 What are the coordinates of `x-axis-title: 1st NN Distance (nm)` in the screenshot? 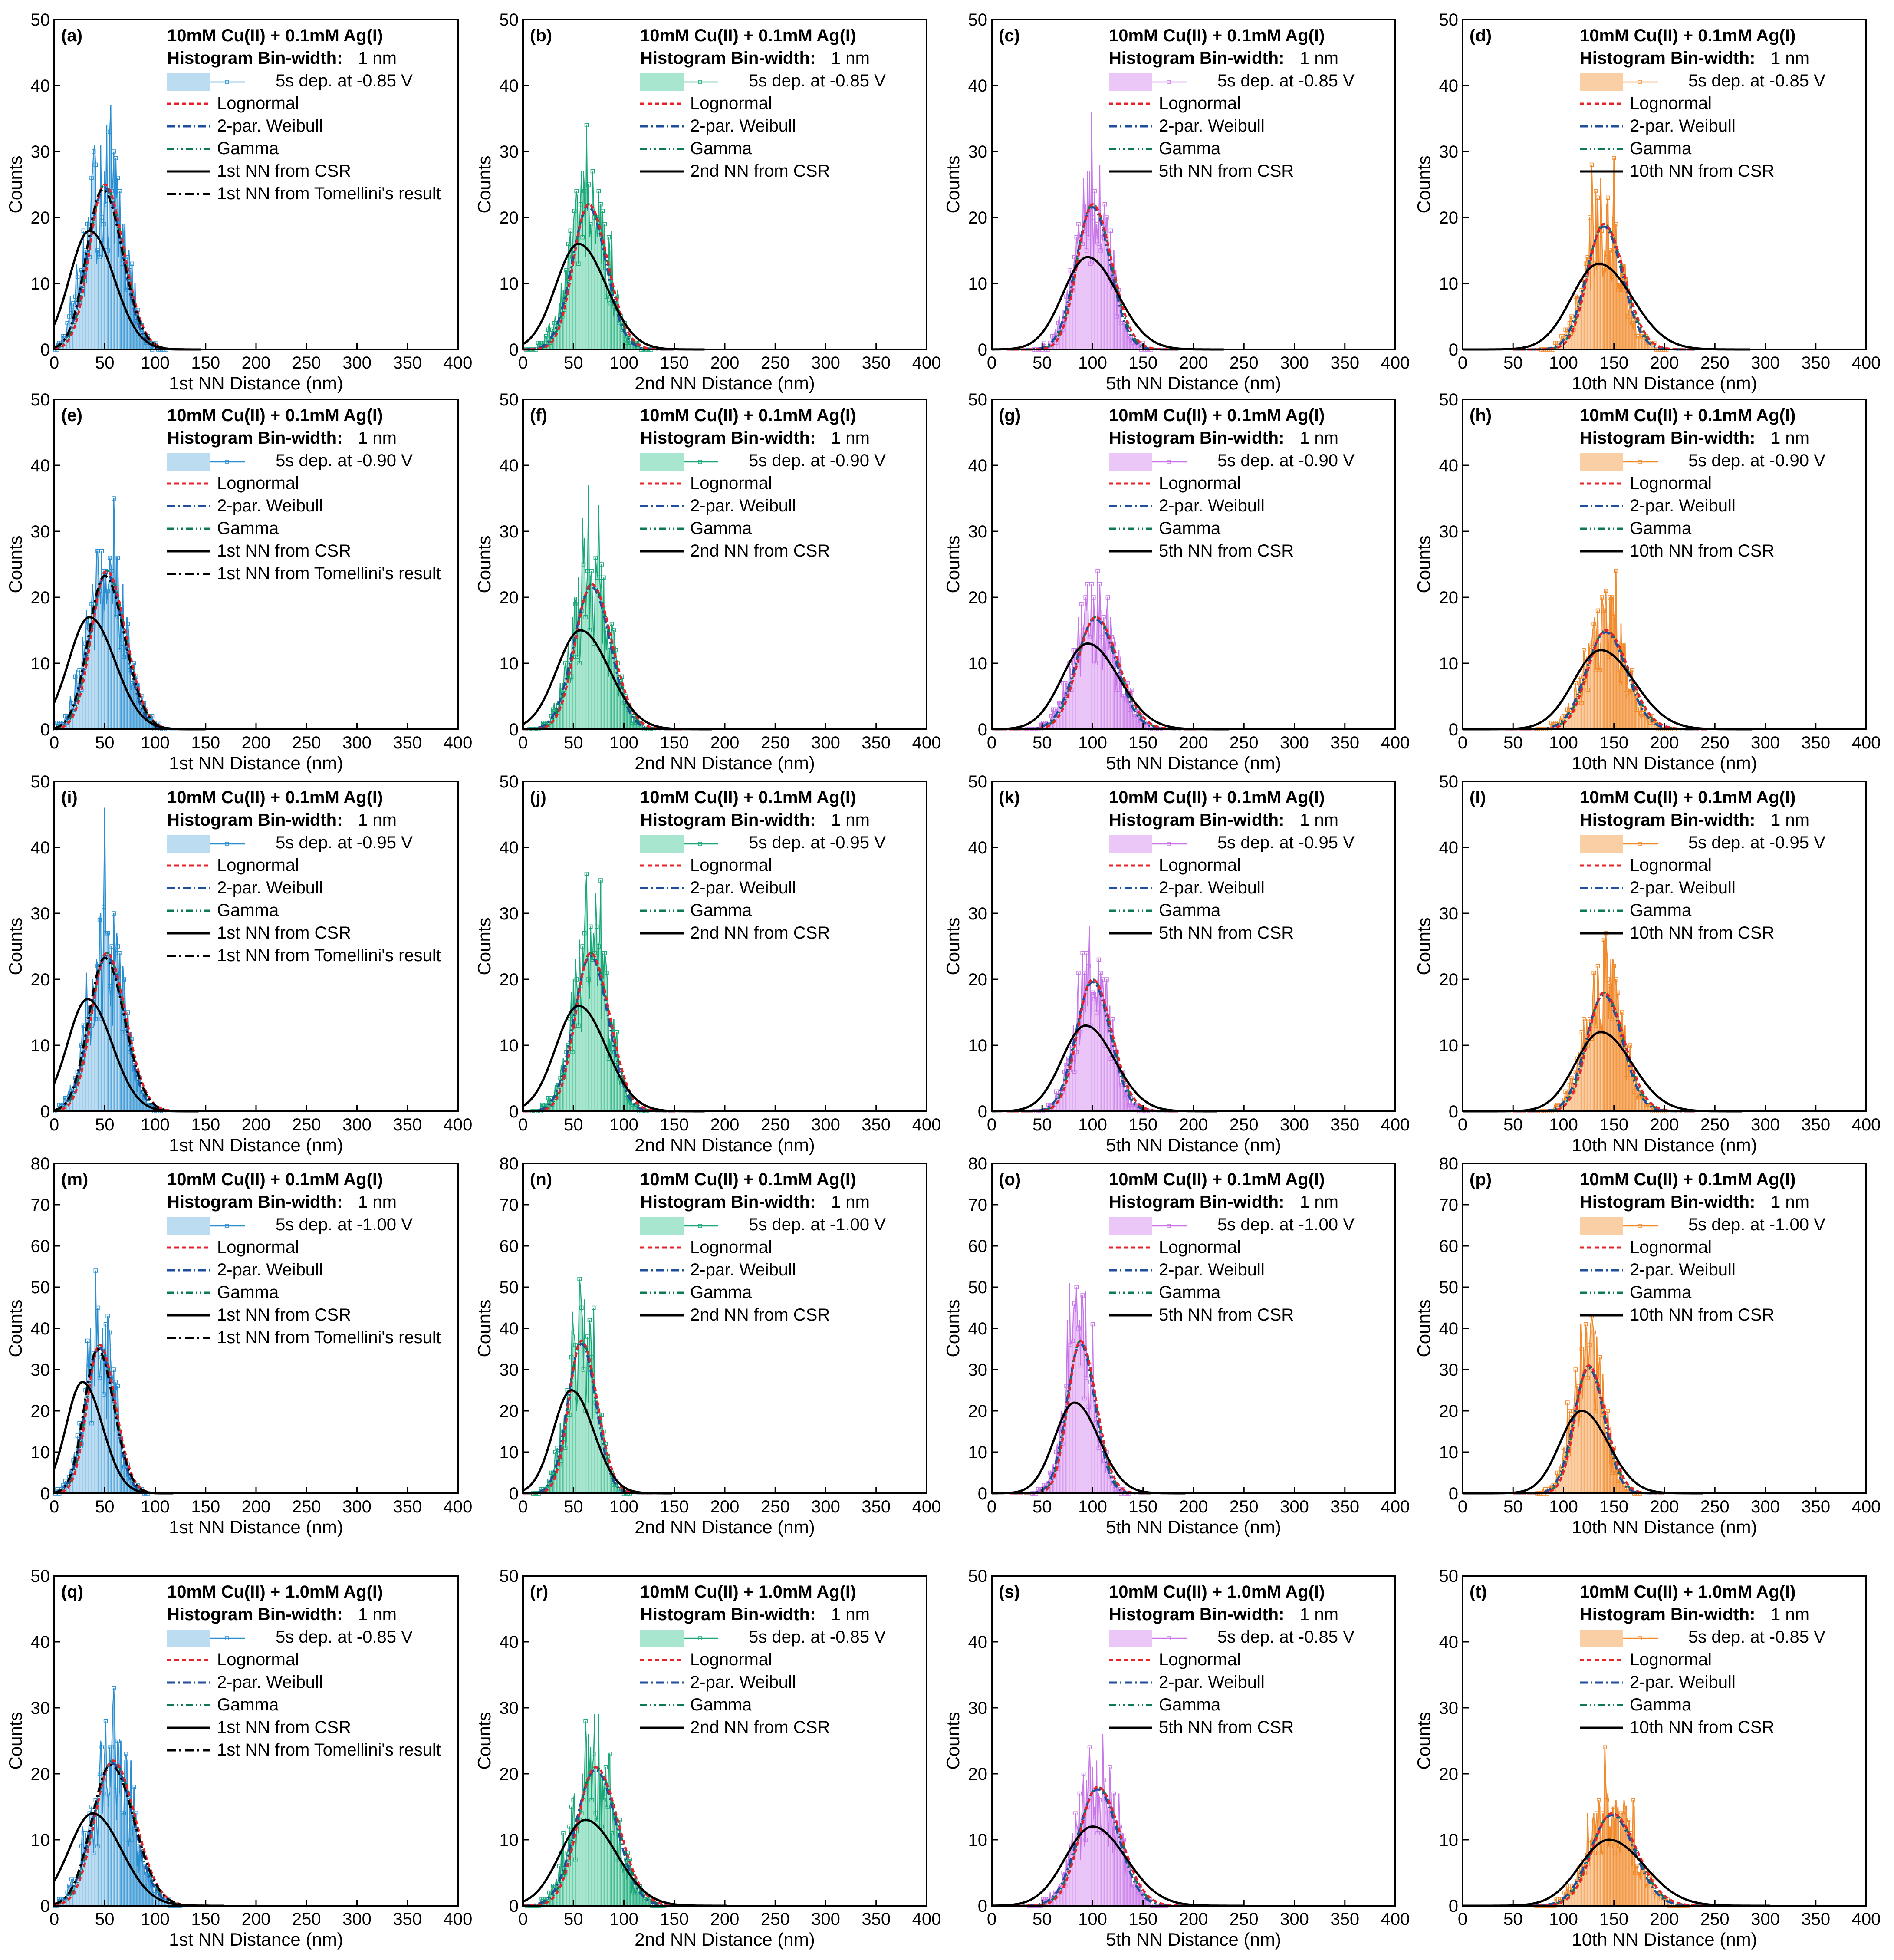 It's located at (256, 1939).